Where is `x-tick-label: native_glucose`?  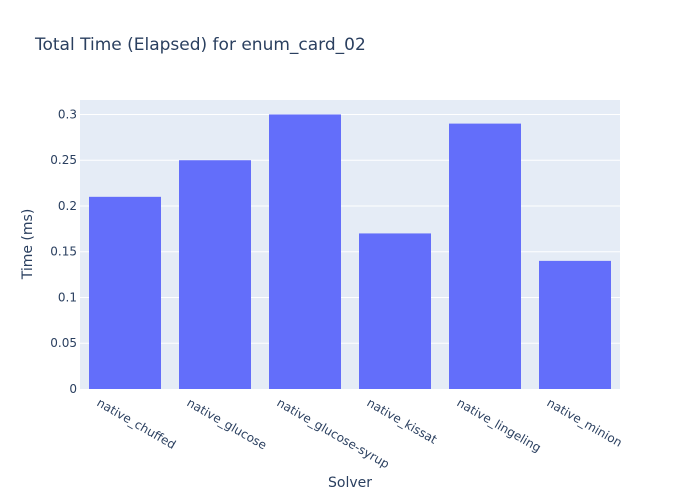 x-tick-label: native_glucose is located at coordinates (227, 423).